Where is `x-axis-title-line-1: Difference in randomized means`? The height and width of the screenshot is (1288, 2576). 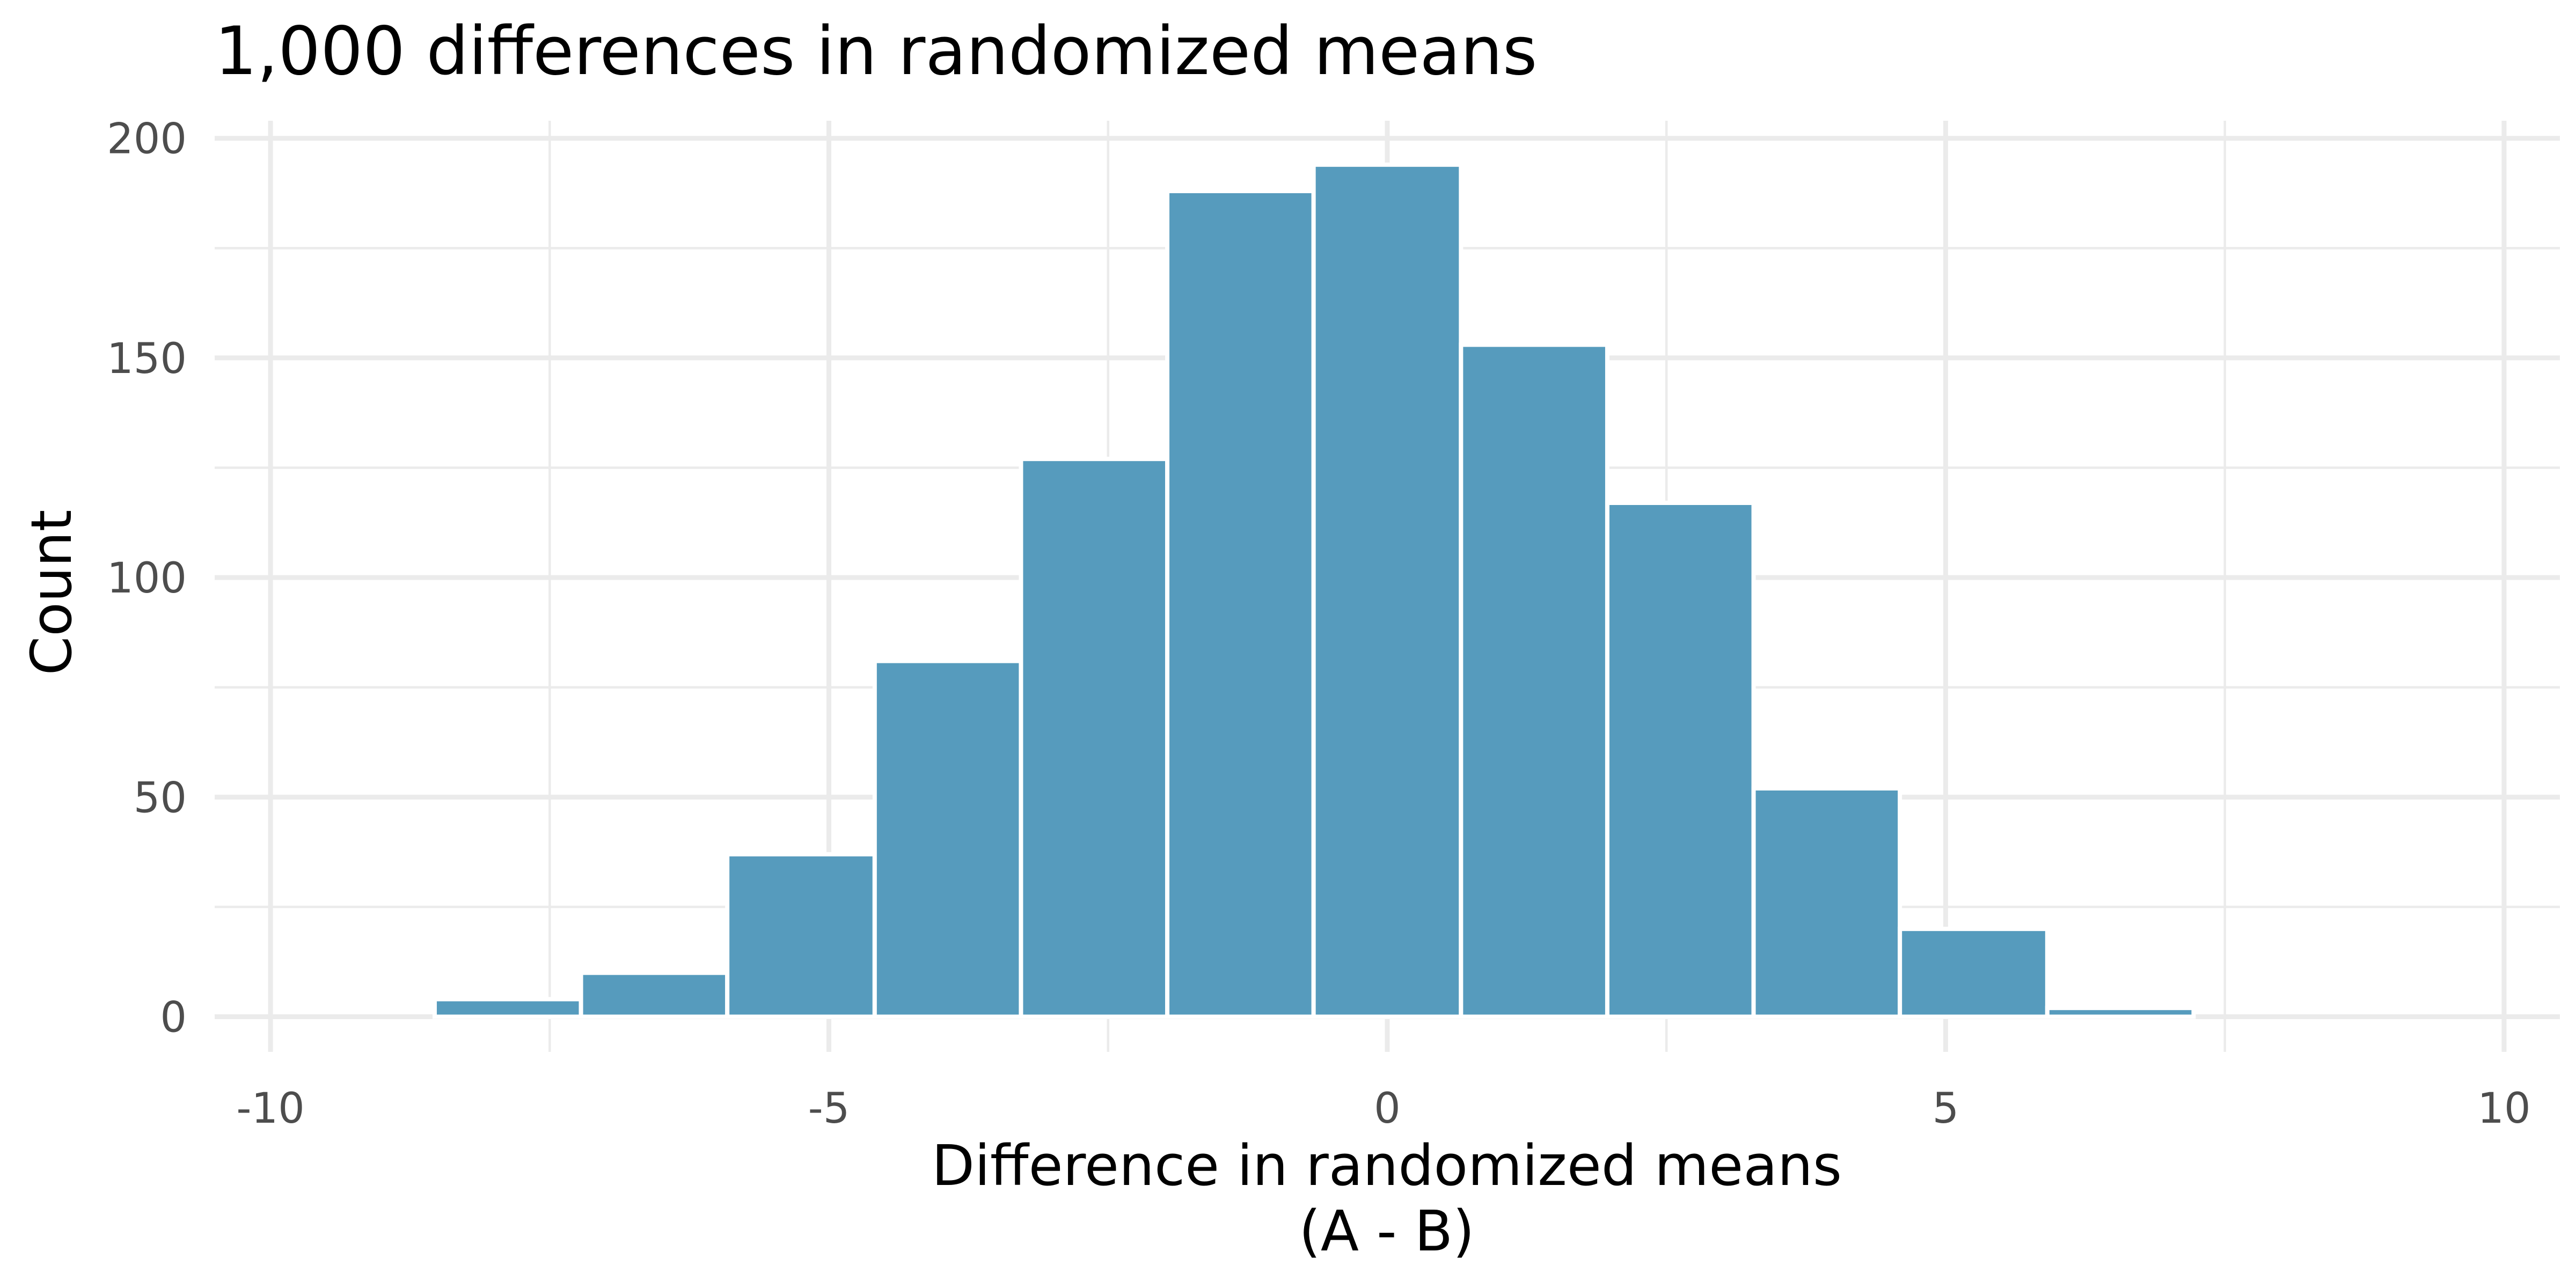 x-axis-title-line-1: Difference in randomized means is located at coordinates (1387, 1165).